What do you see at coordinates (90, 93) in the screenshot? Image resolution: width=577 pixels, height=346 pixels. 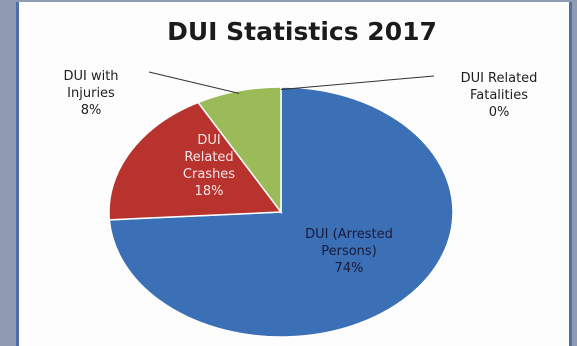 I see `slice-label-2: DUI with Injuries 8%` at bounding box center [90, 93].